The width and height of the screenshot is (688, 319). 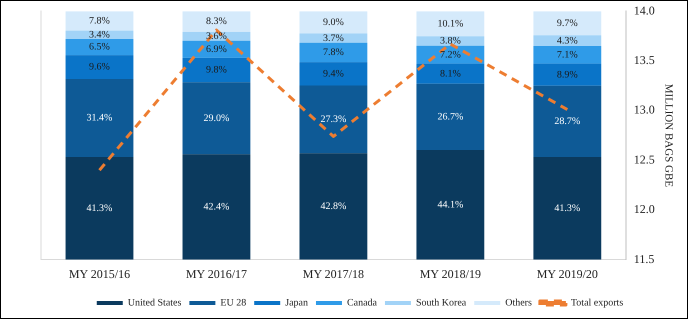 I want to click on data-label: 42.4%, so click(x=217, y=207).